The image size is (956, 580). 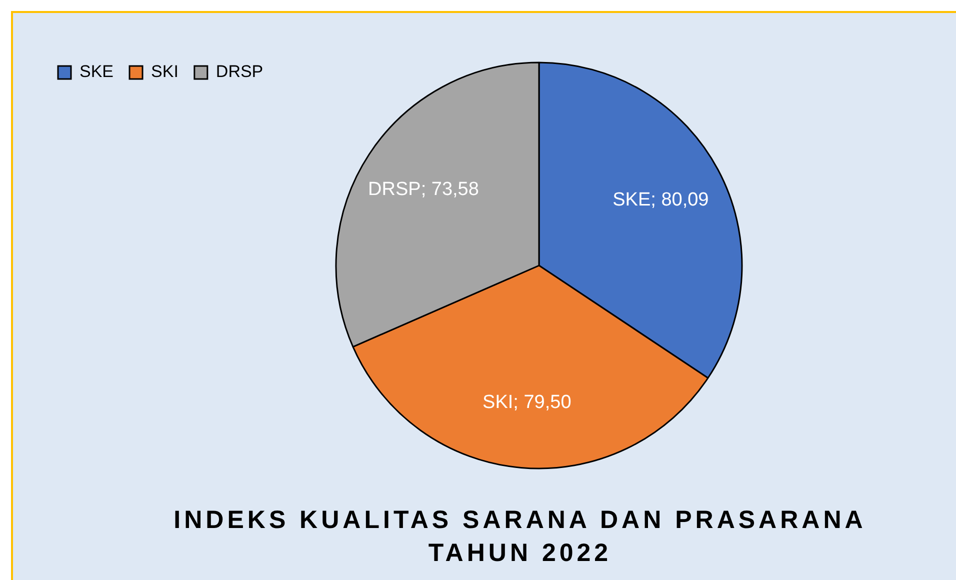 I want to click on legend-label: DRSP, so click(x=240, y=72).